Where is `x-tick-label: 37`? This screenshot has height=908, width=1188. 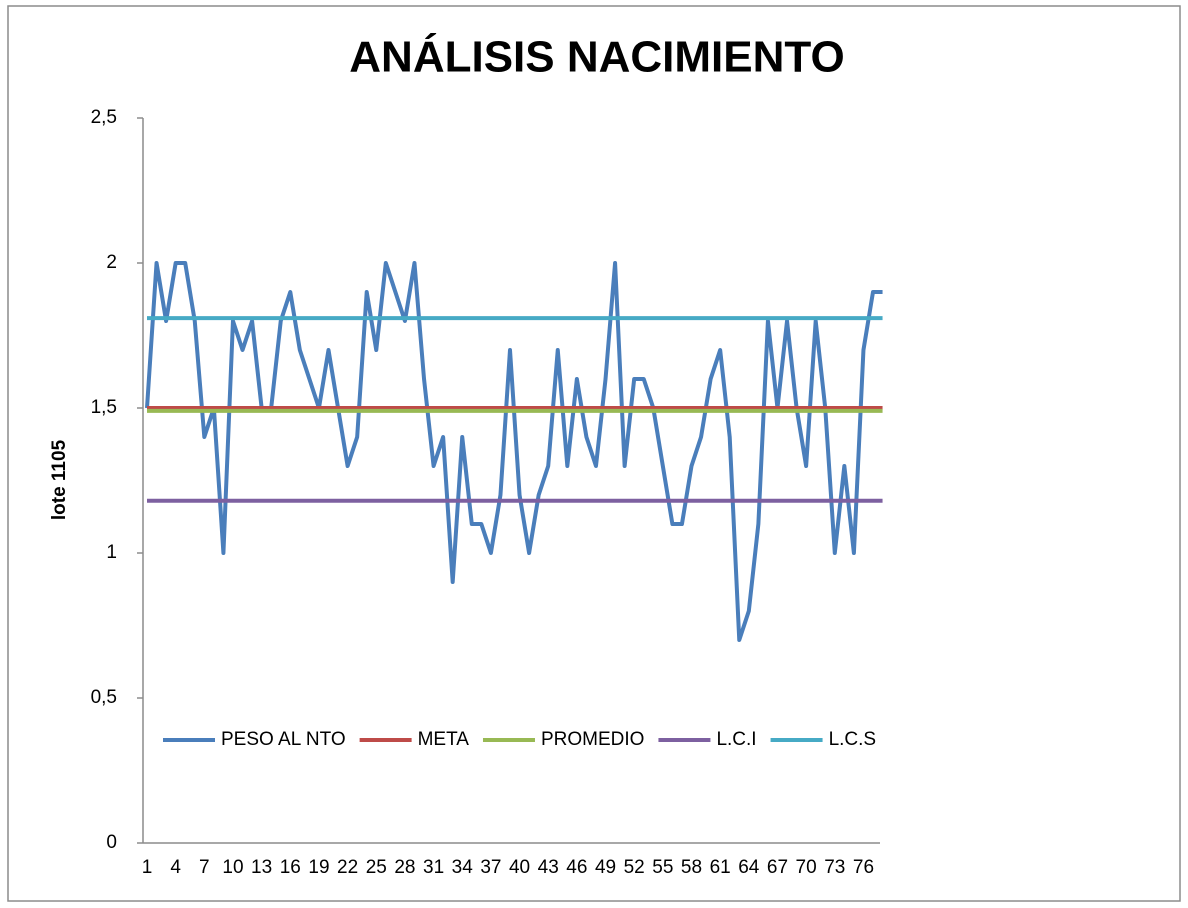
x-tick-label: 37 is located at coordinates (490, 867).